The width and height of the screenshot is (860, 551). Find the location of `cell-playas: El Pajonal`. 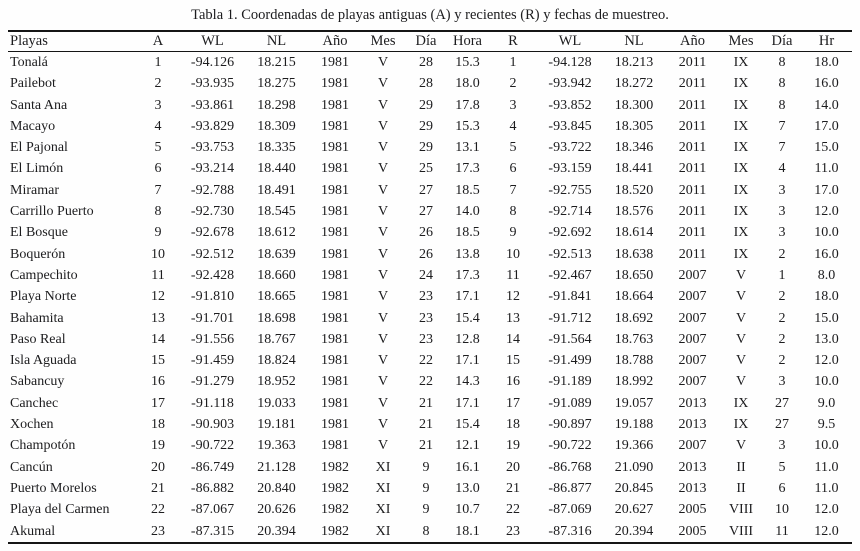

cell-playas: El Pajonal is located at coordinates (39, 148).